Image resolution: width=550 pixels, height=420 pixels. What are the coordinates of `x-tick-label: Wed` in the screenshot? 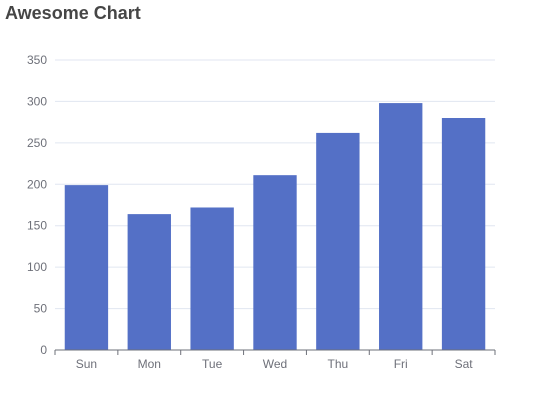 It's located at (275, 364).